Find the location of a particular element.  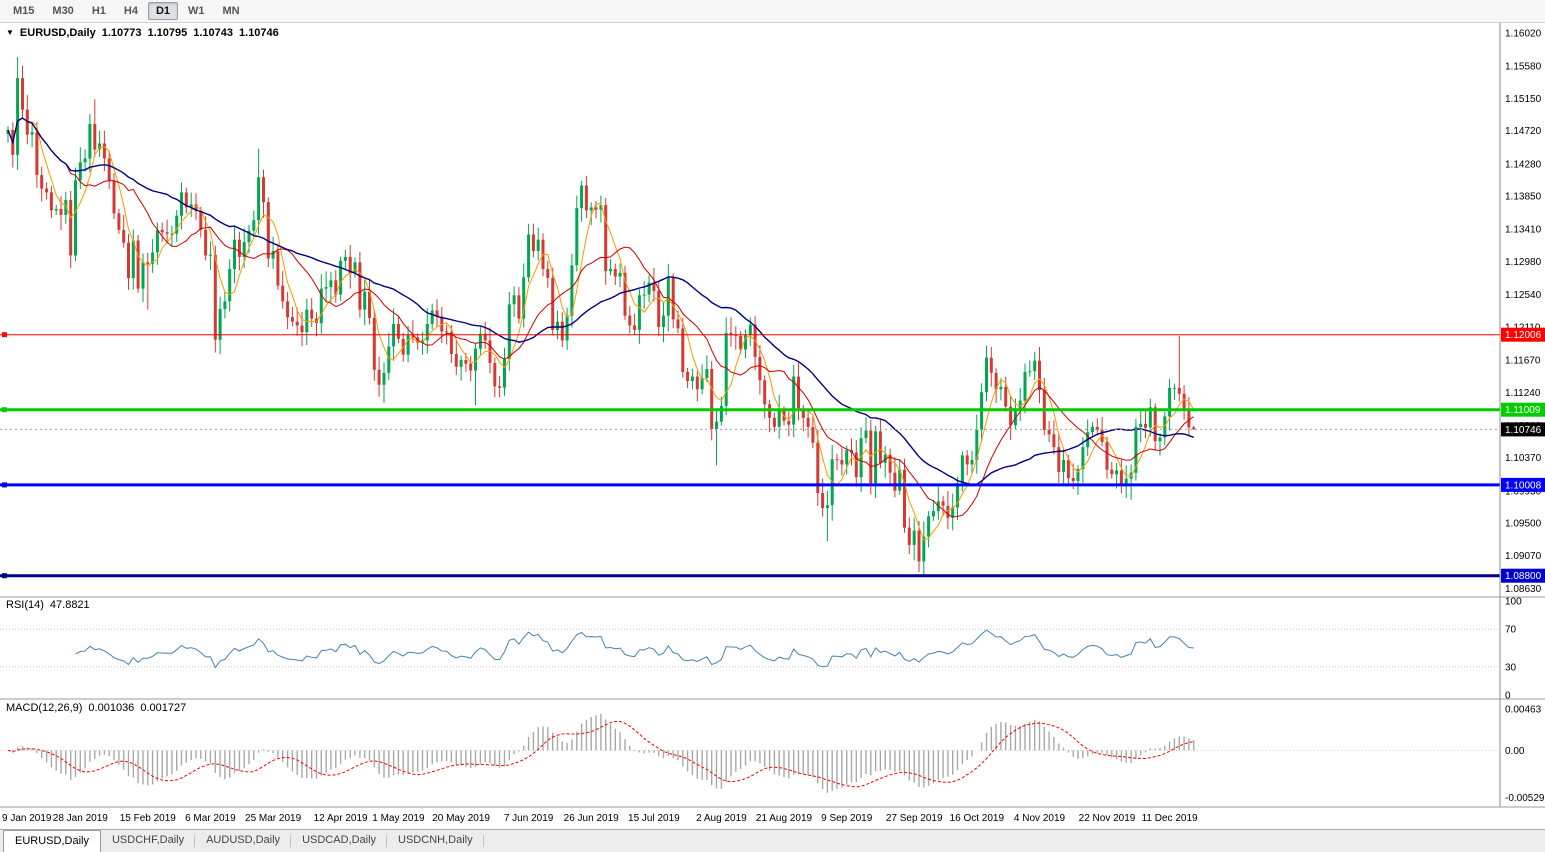

svg-text: 28 Jan 2019 is located at coordinates (80, 818).